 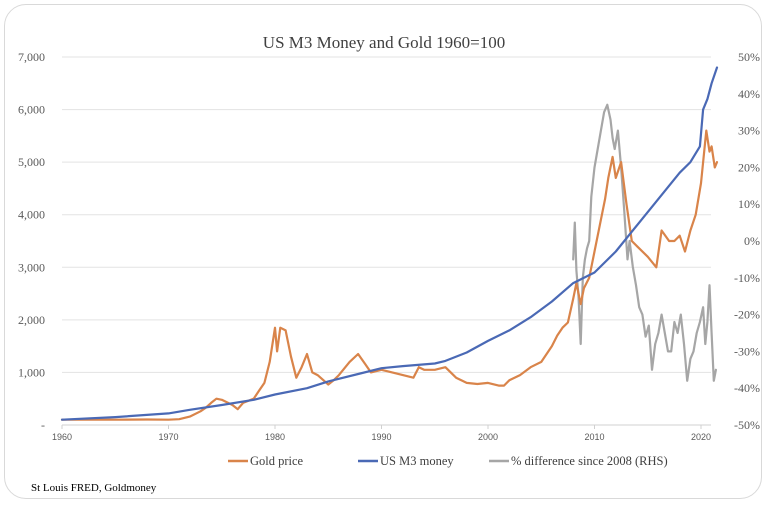 I want to click on y-tick-label: 4,000, so click(x=31, y=215).